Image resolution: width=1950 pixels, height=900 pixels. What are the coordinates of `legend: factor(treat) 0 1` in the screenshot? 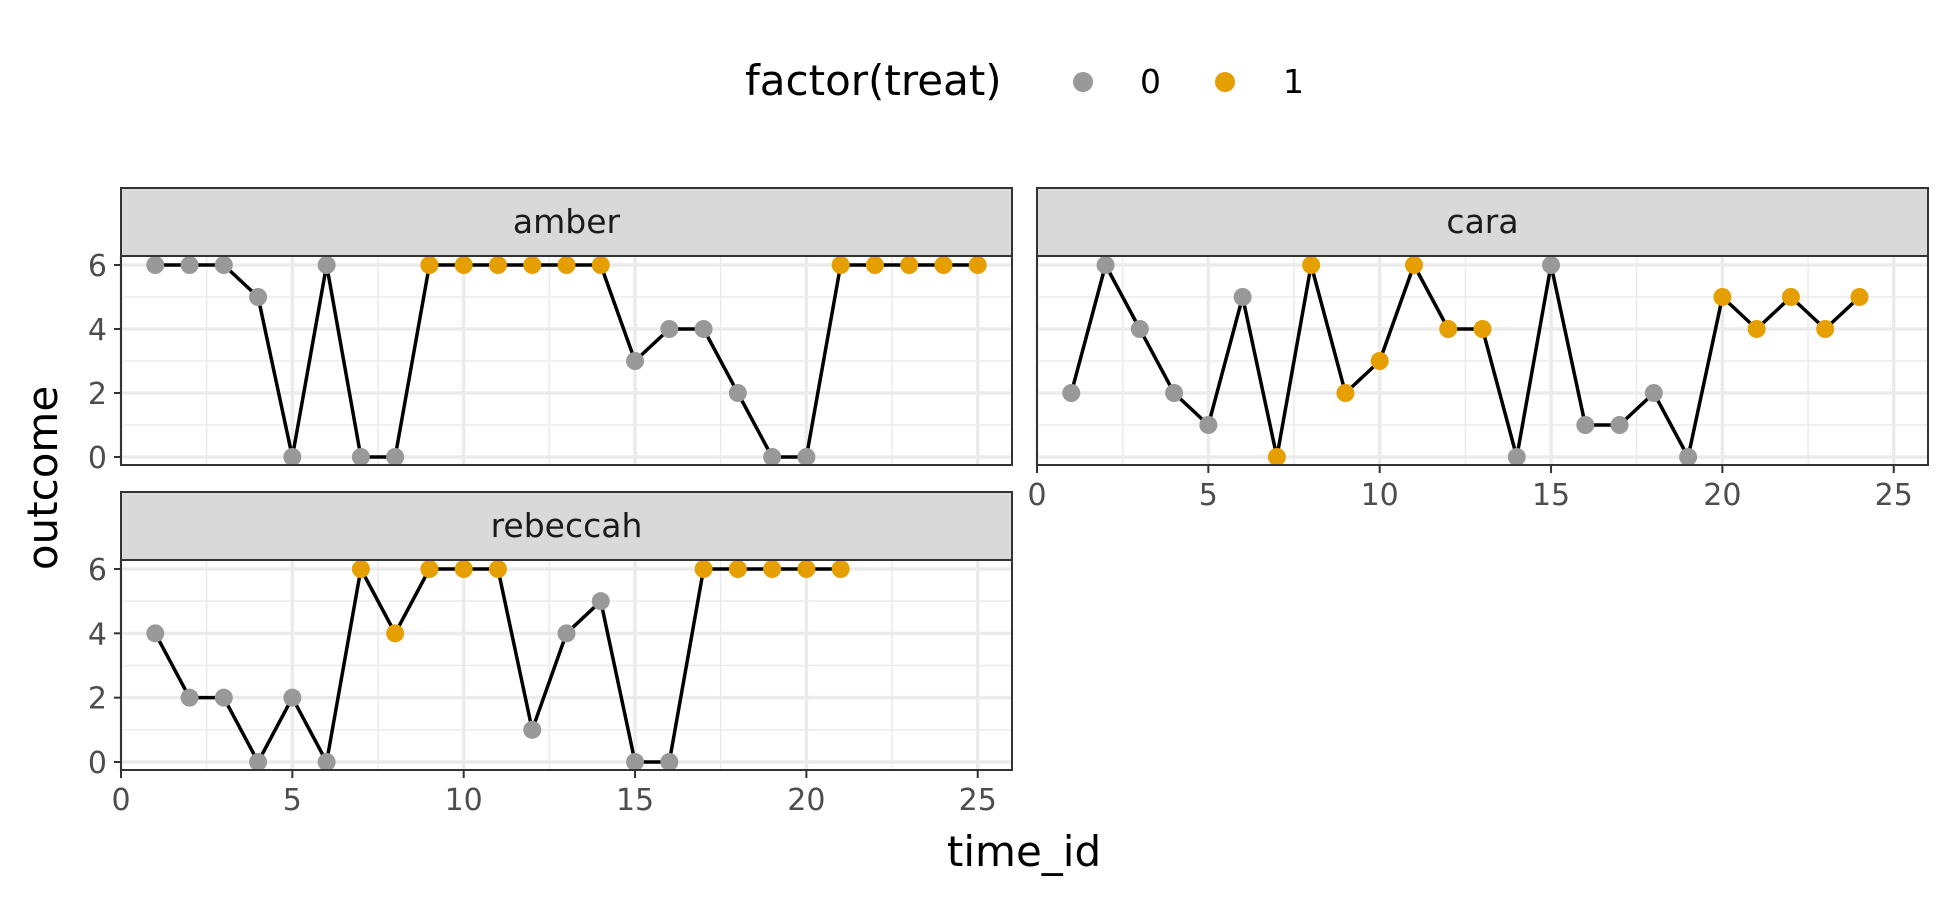 It's located at (1024, 80).